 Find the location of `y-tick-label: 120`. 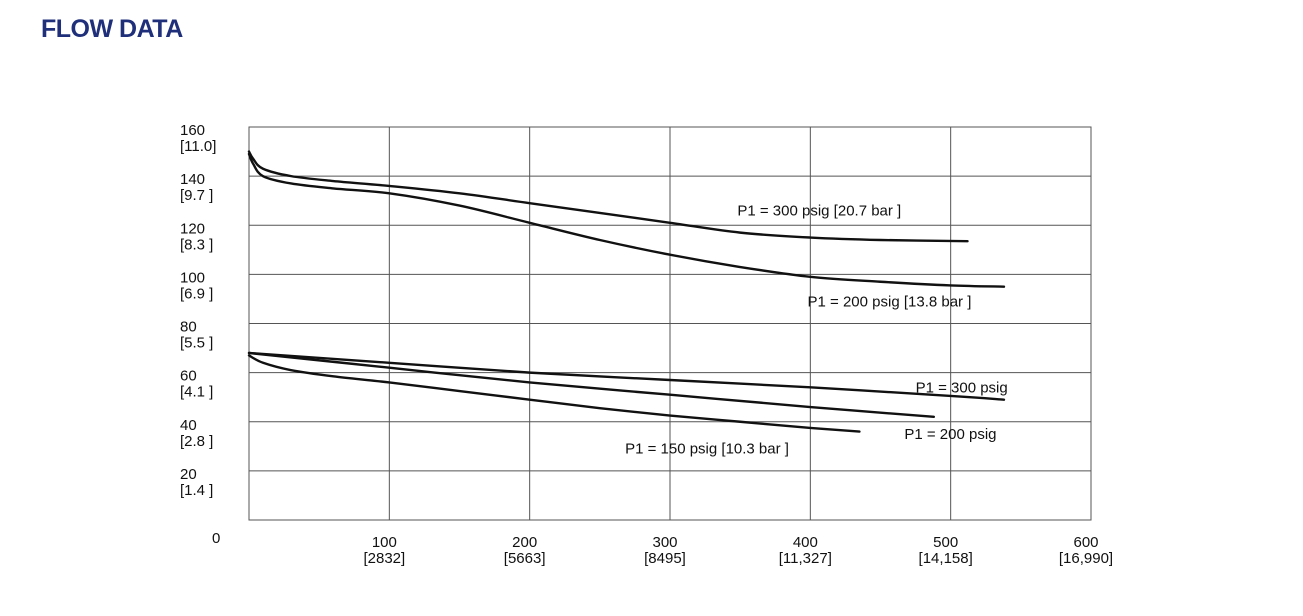

y-tick-label: 120 is located at coordinates (192, 228).